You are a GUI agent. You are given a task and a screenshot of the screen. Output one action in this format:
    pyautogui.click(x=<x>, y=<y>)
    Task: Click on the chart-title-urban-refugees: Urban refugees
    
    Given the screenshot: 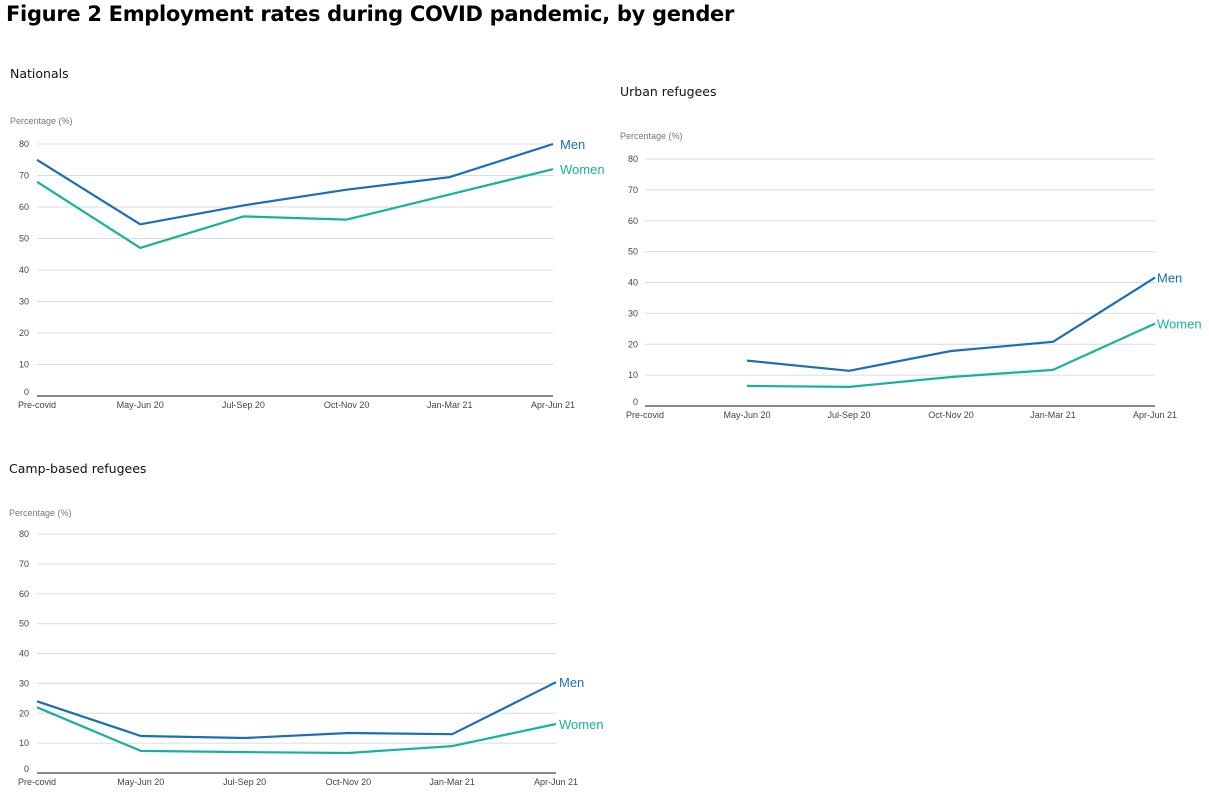 What is the action you would take?
    pyautogui.click(x=668, y=91)
    